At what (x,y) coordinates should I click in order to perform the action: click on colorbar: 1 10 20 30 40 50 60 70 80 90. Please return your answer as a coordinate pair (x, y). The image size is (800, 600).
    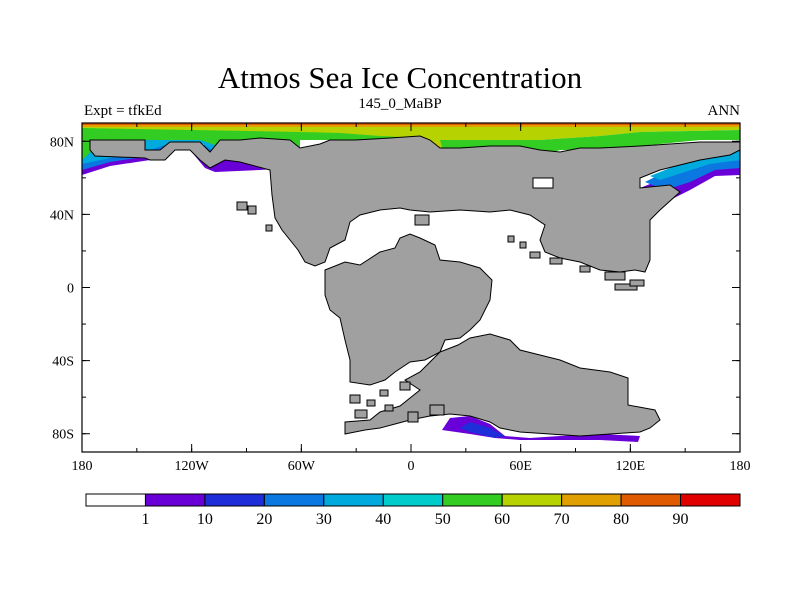
    Looking at the image, I should click on (413, 510).